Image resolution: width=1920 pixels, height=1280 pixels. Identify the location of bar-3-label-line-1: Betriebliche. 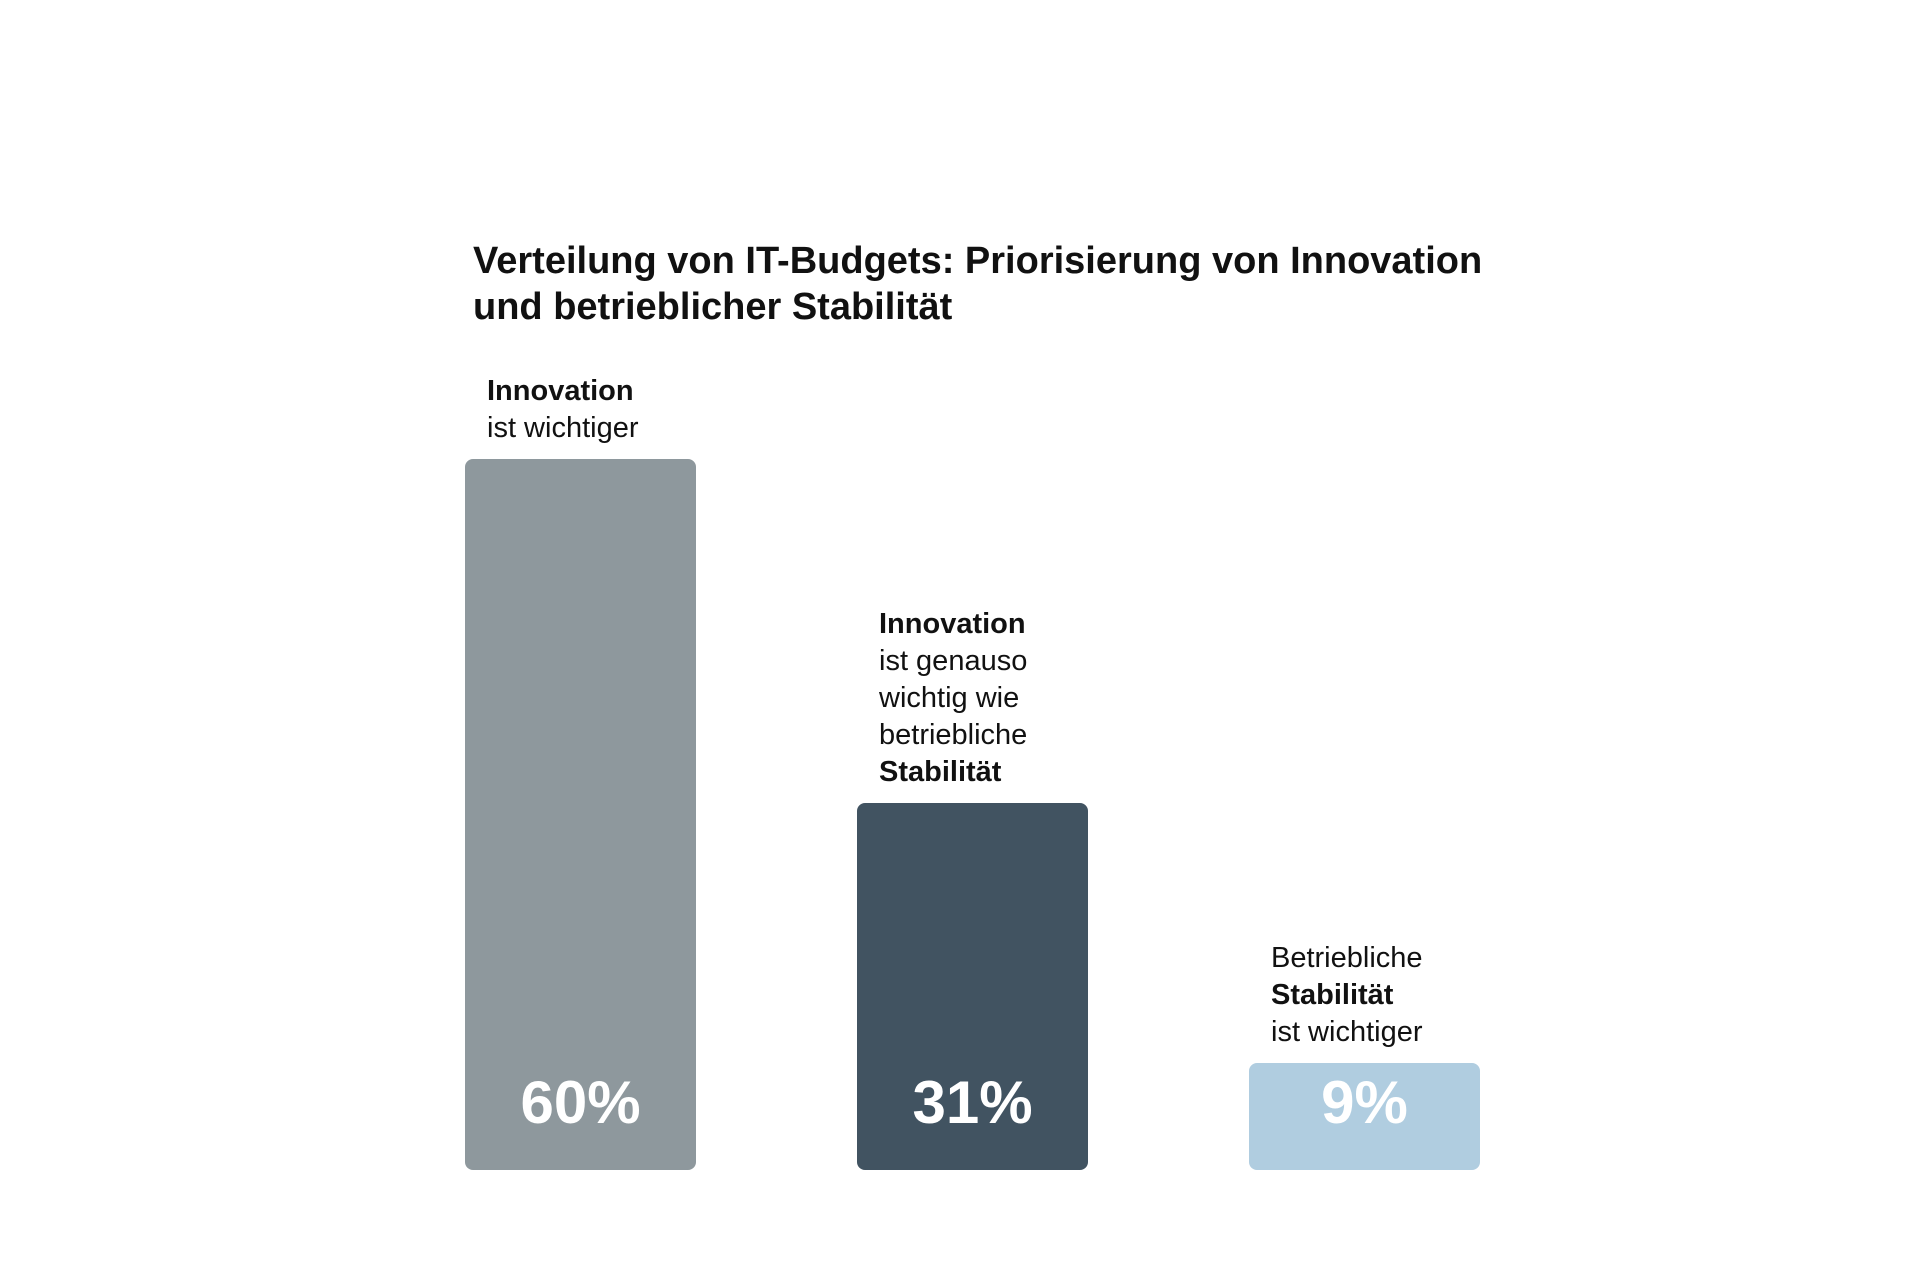
(1347, 958).